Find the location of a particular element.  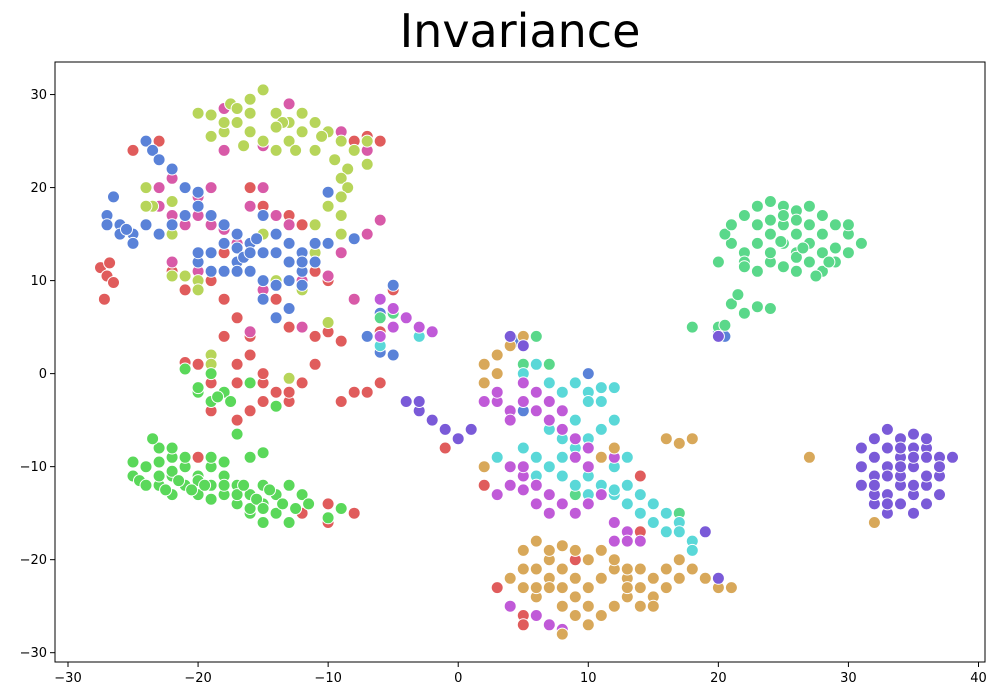

chart-title: Invariance is located at coordinates (520, 31).